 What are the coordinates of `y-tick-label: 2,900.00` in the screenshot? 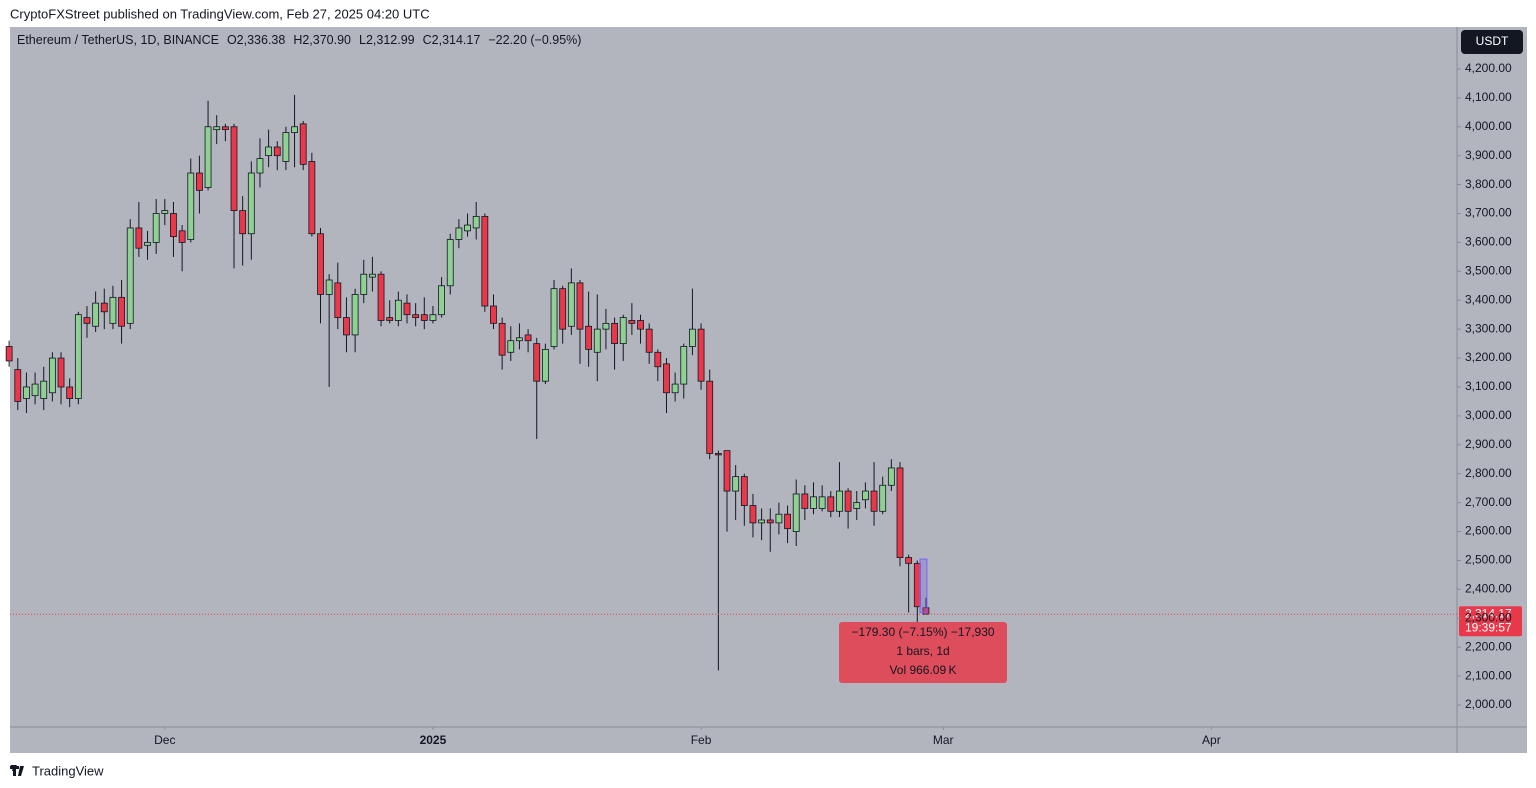 It's located at (1488, 444).